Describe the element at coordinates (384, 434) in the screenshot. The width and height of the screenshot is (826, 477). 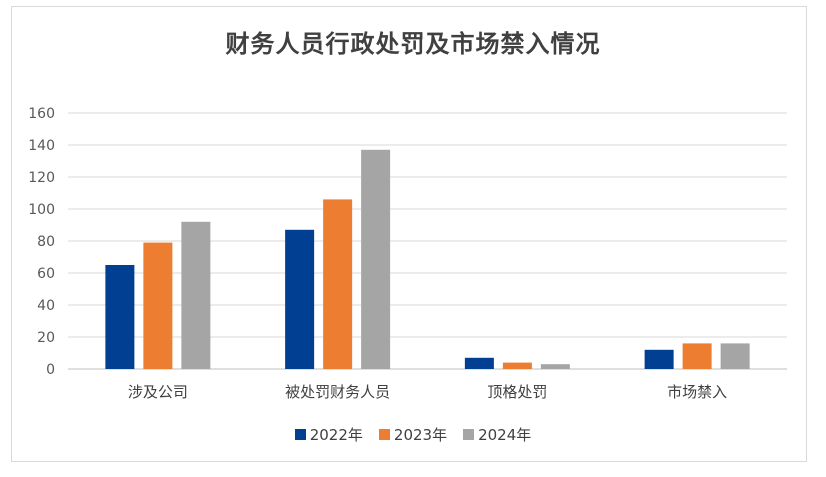
I see `legend-swatch-2023` at that location.